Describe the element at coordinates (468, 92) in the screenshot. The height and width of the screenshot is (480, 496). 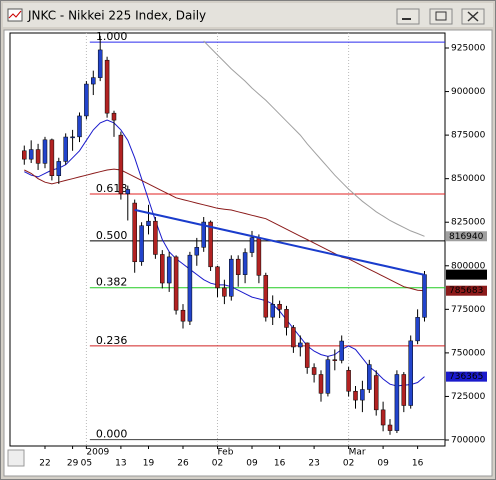
I see `y-tick-label: 900000` at that location.